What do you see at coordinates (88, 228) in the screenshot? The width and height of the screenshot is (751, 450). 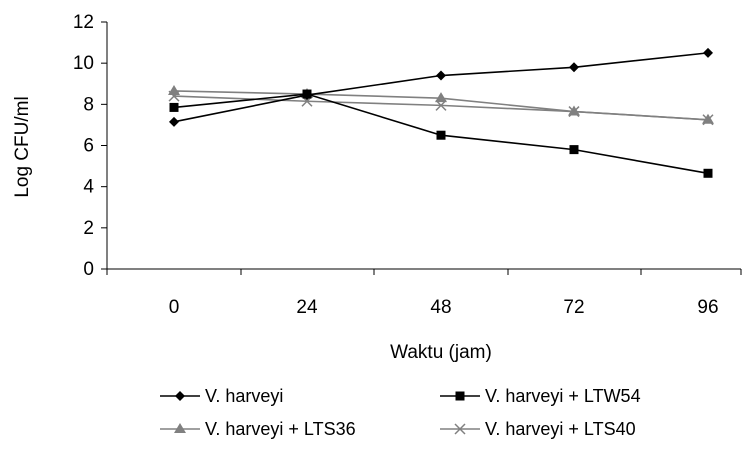 I see `y-tick-label: 2` at bounding box center [88, 228].